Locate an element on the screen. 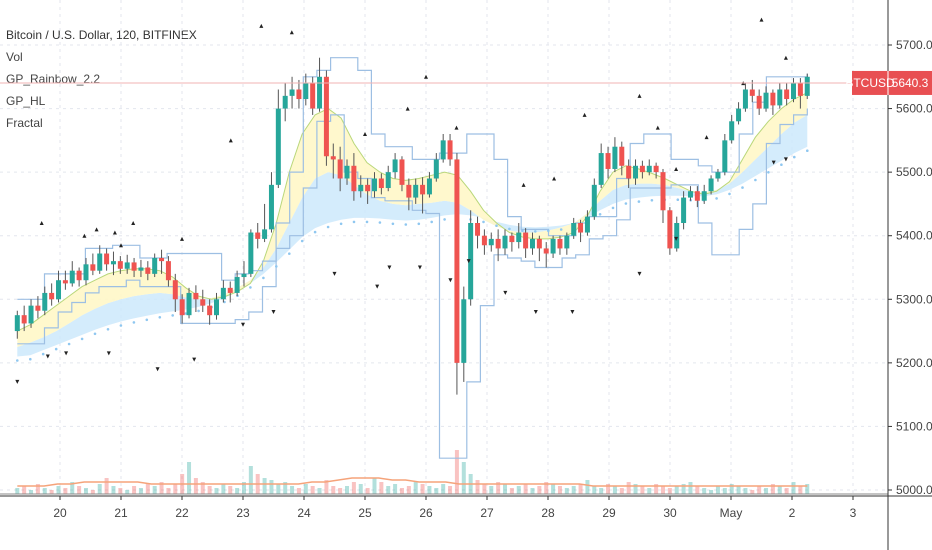 The width and height of the screenshot is (932, 550). legend-study-fractal: Fractal is located at coordinates (24, 123).